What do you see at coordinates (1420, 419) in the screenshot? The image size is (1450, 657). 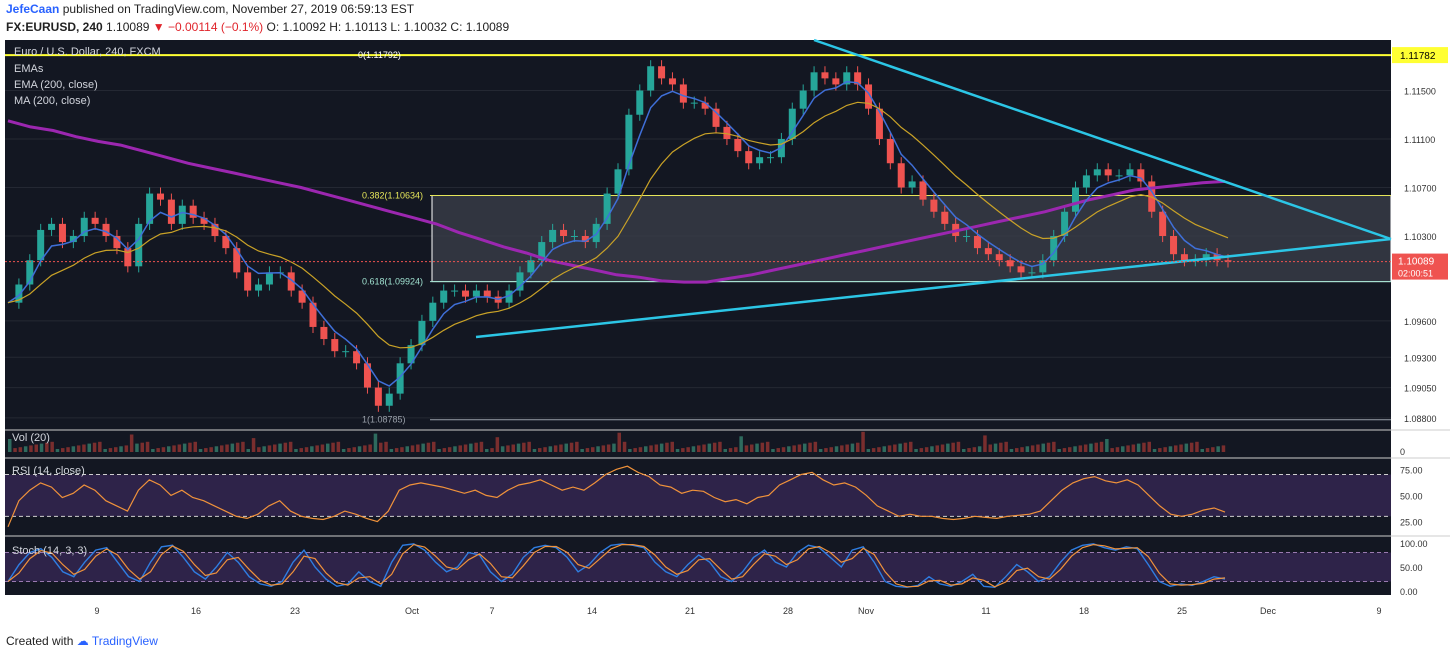 I see `price-axis-tick: 1.08800` at bounding box center [1420, 419].